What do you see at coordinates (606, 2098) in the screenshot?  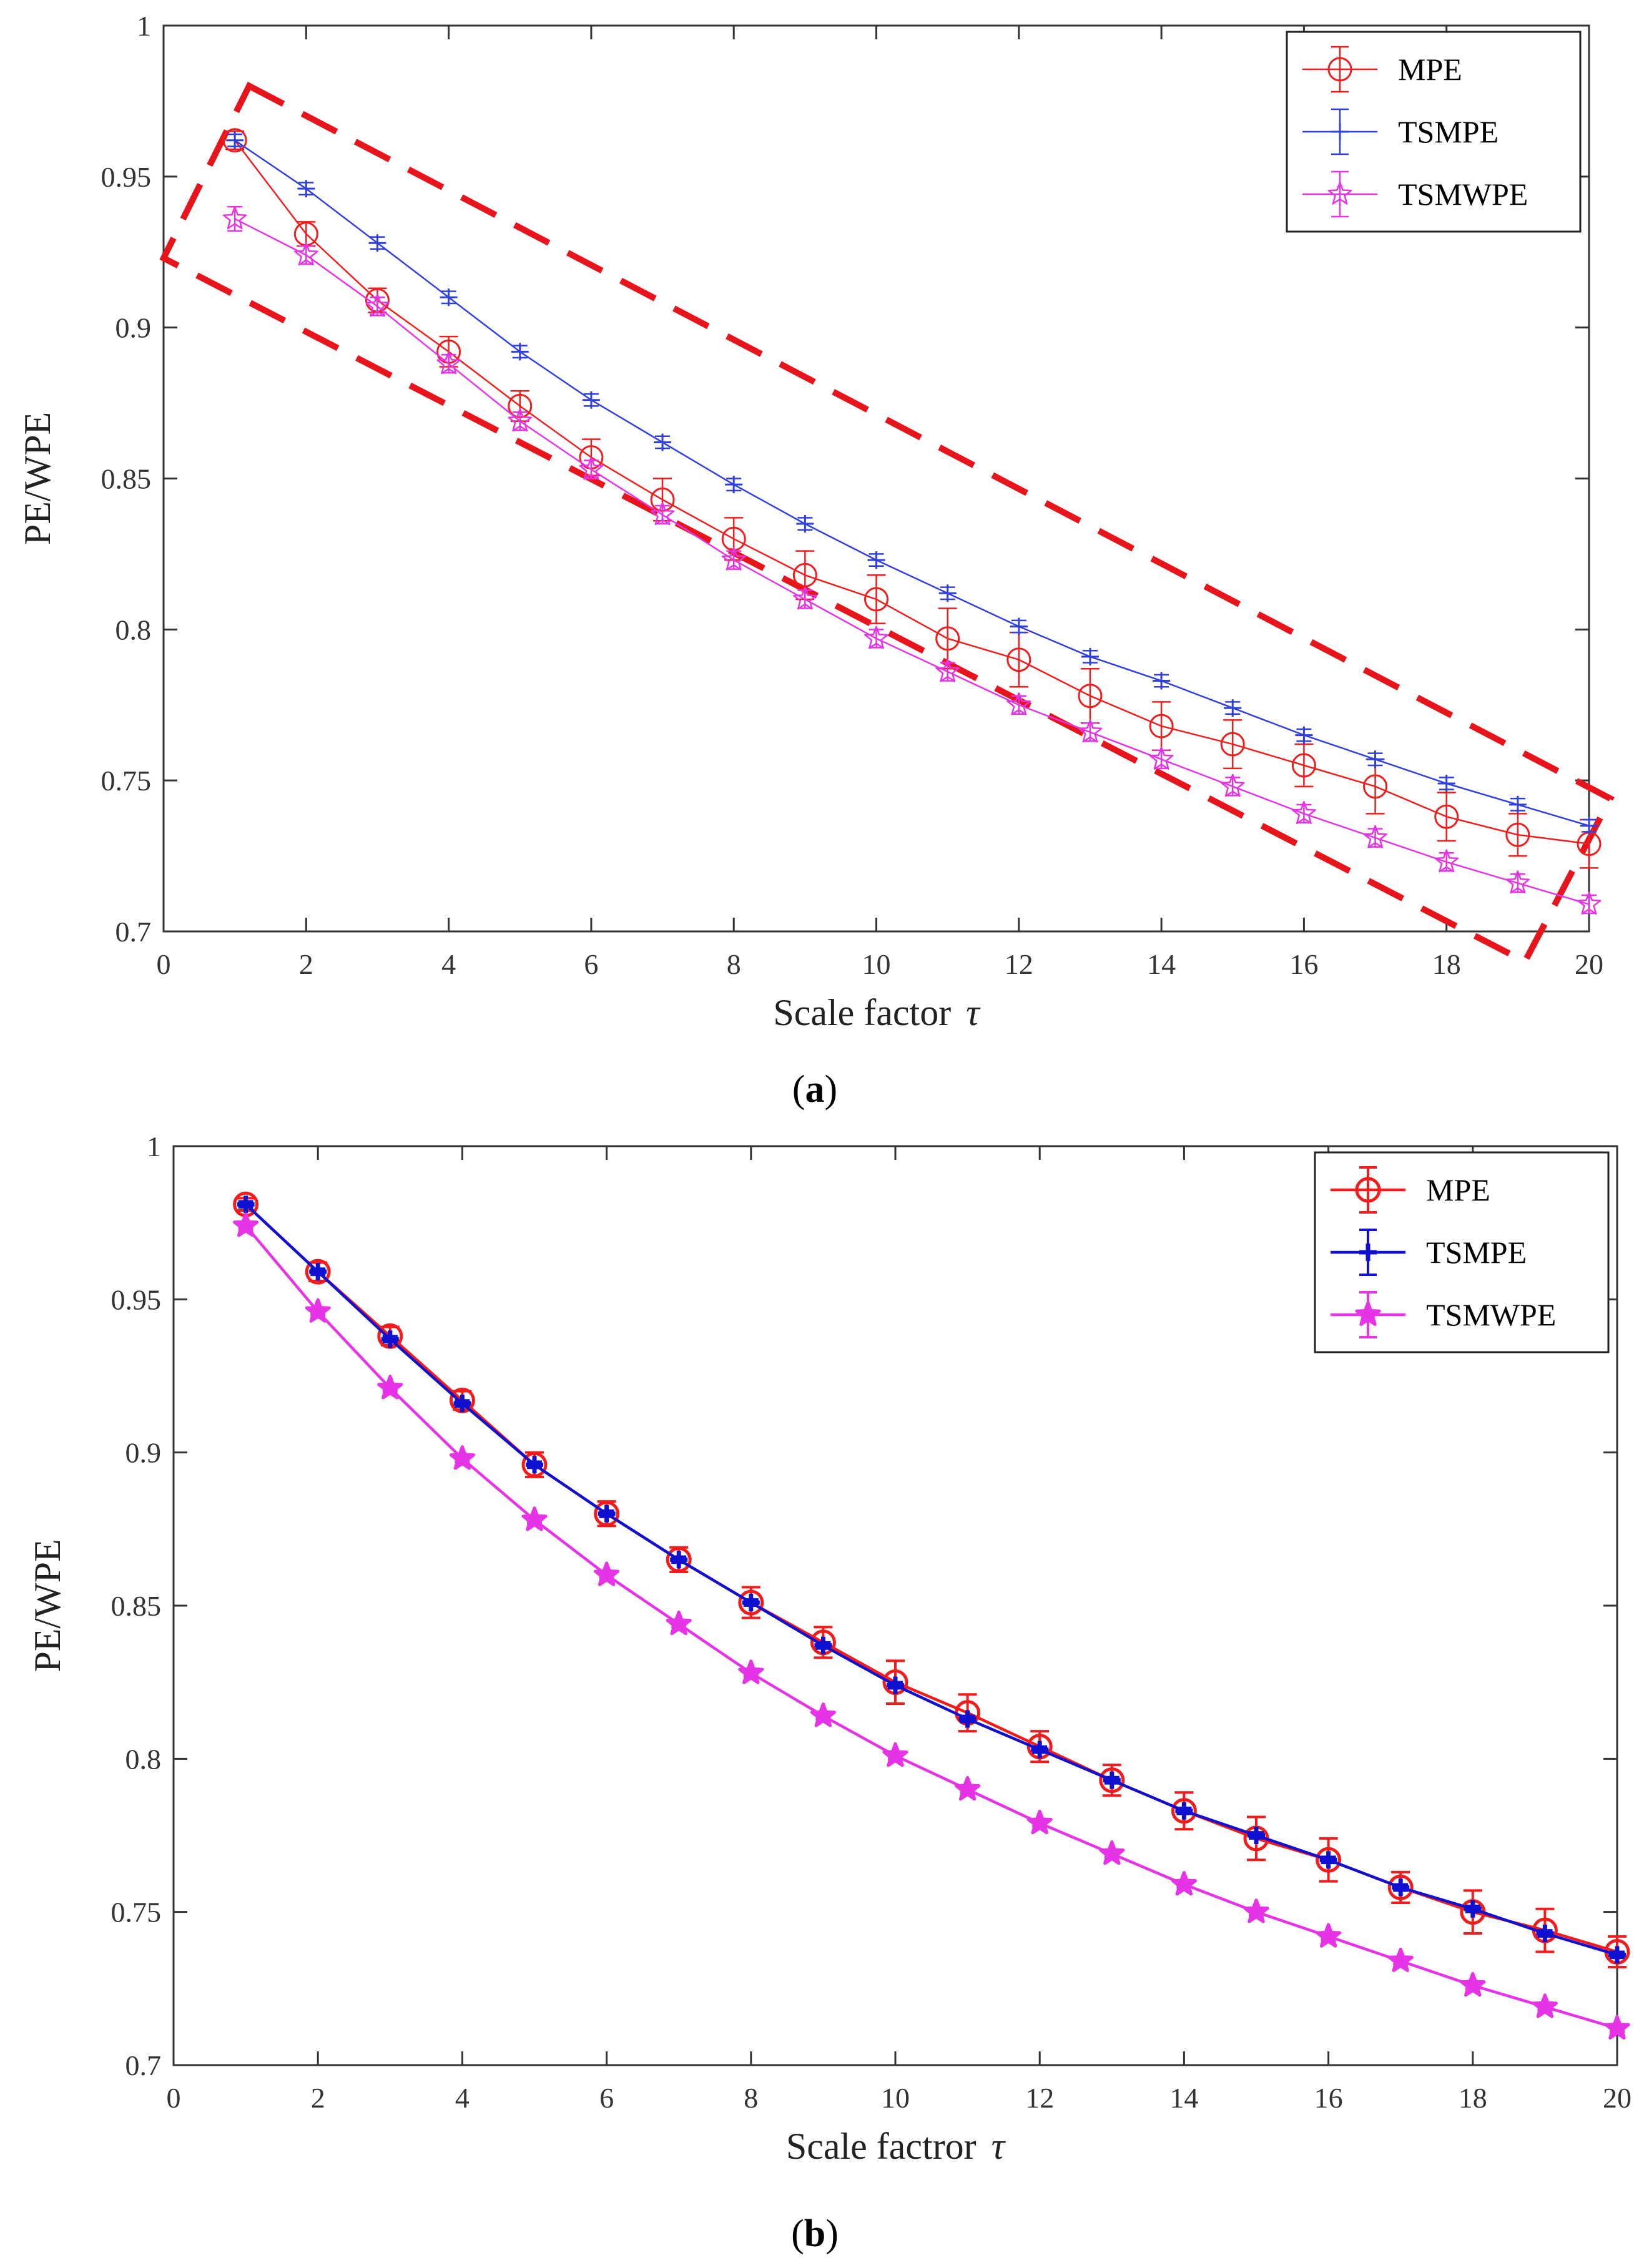 I see `x-tick-label: 6` at bounding box center [606, 2098].